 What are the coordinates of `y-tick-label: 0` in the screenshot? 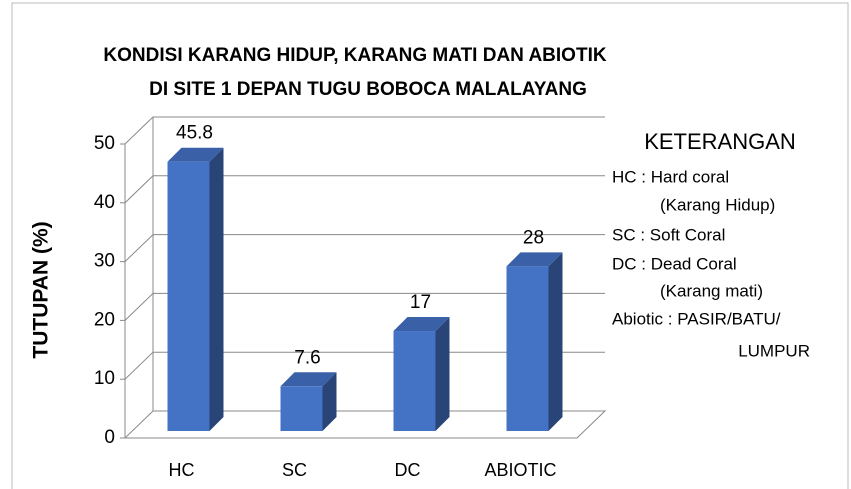 It's located at (109, 437).